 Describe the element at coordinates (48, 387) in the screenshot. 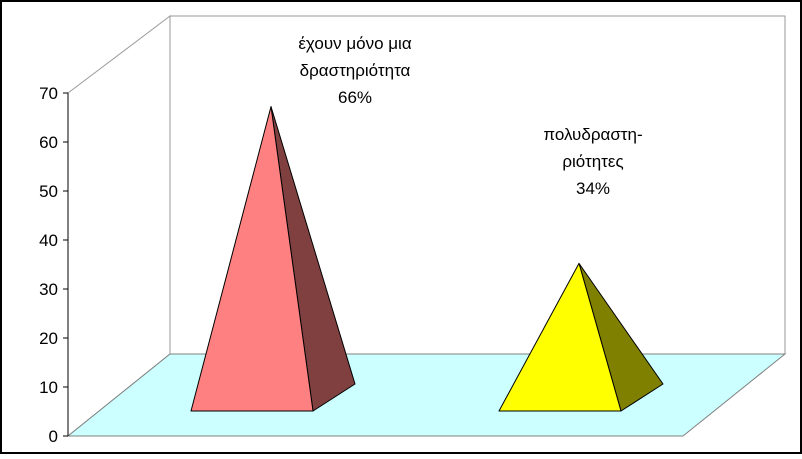

I see `y-tick-label: 10` at that location.